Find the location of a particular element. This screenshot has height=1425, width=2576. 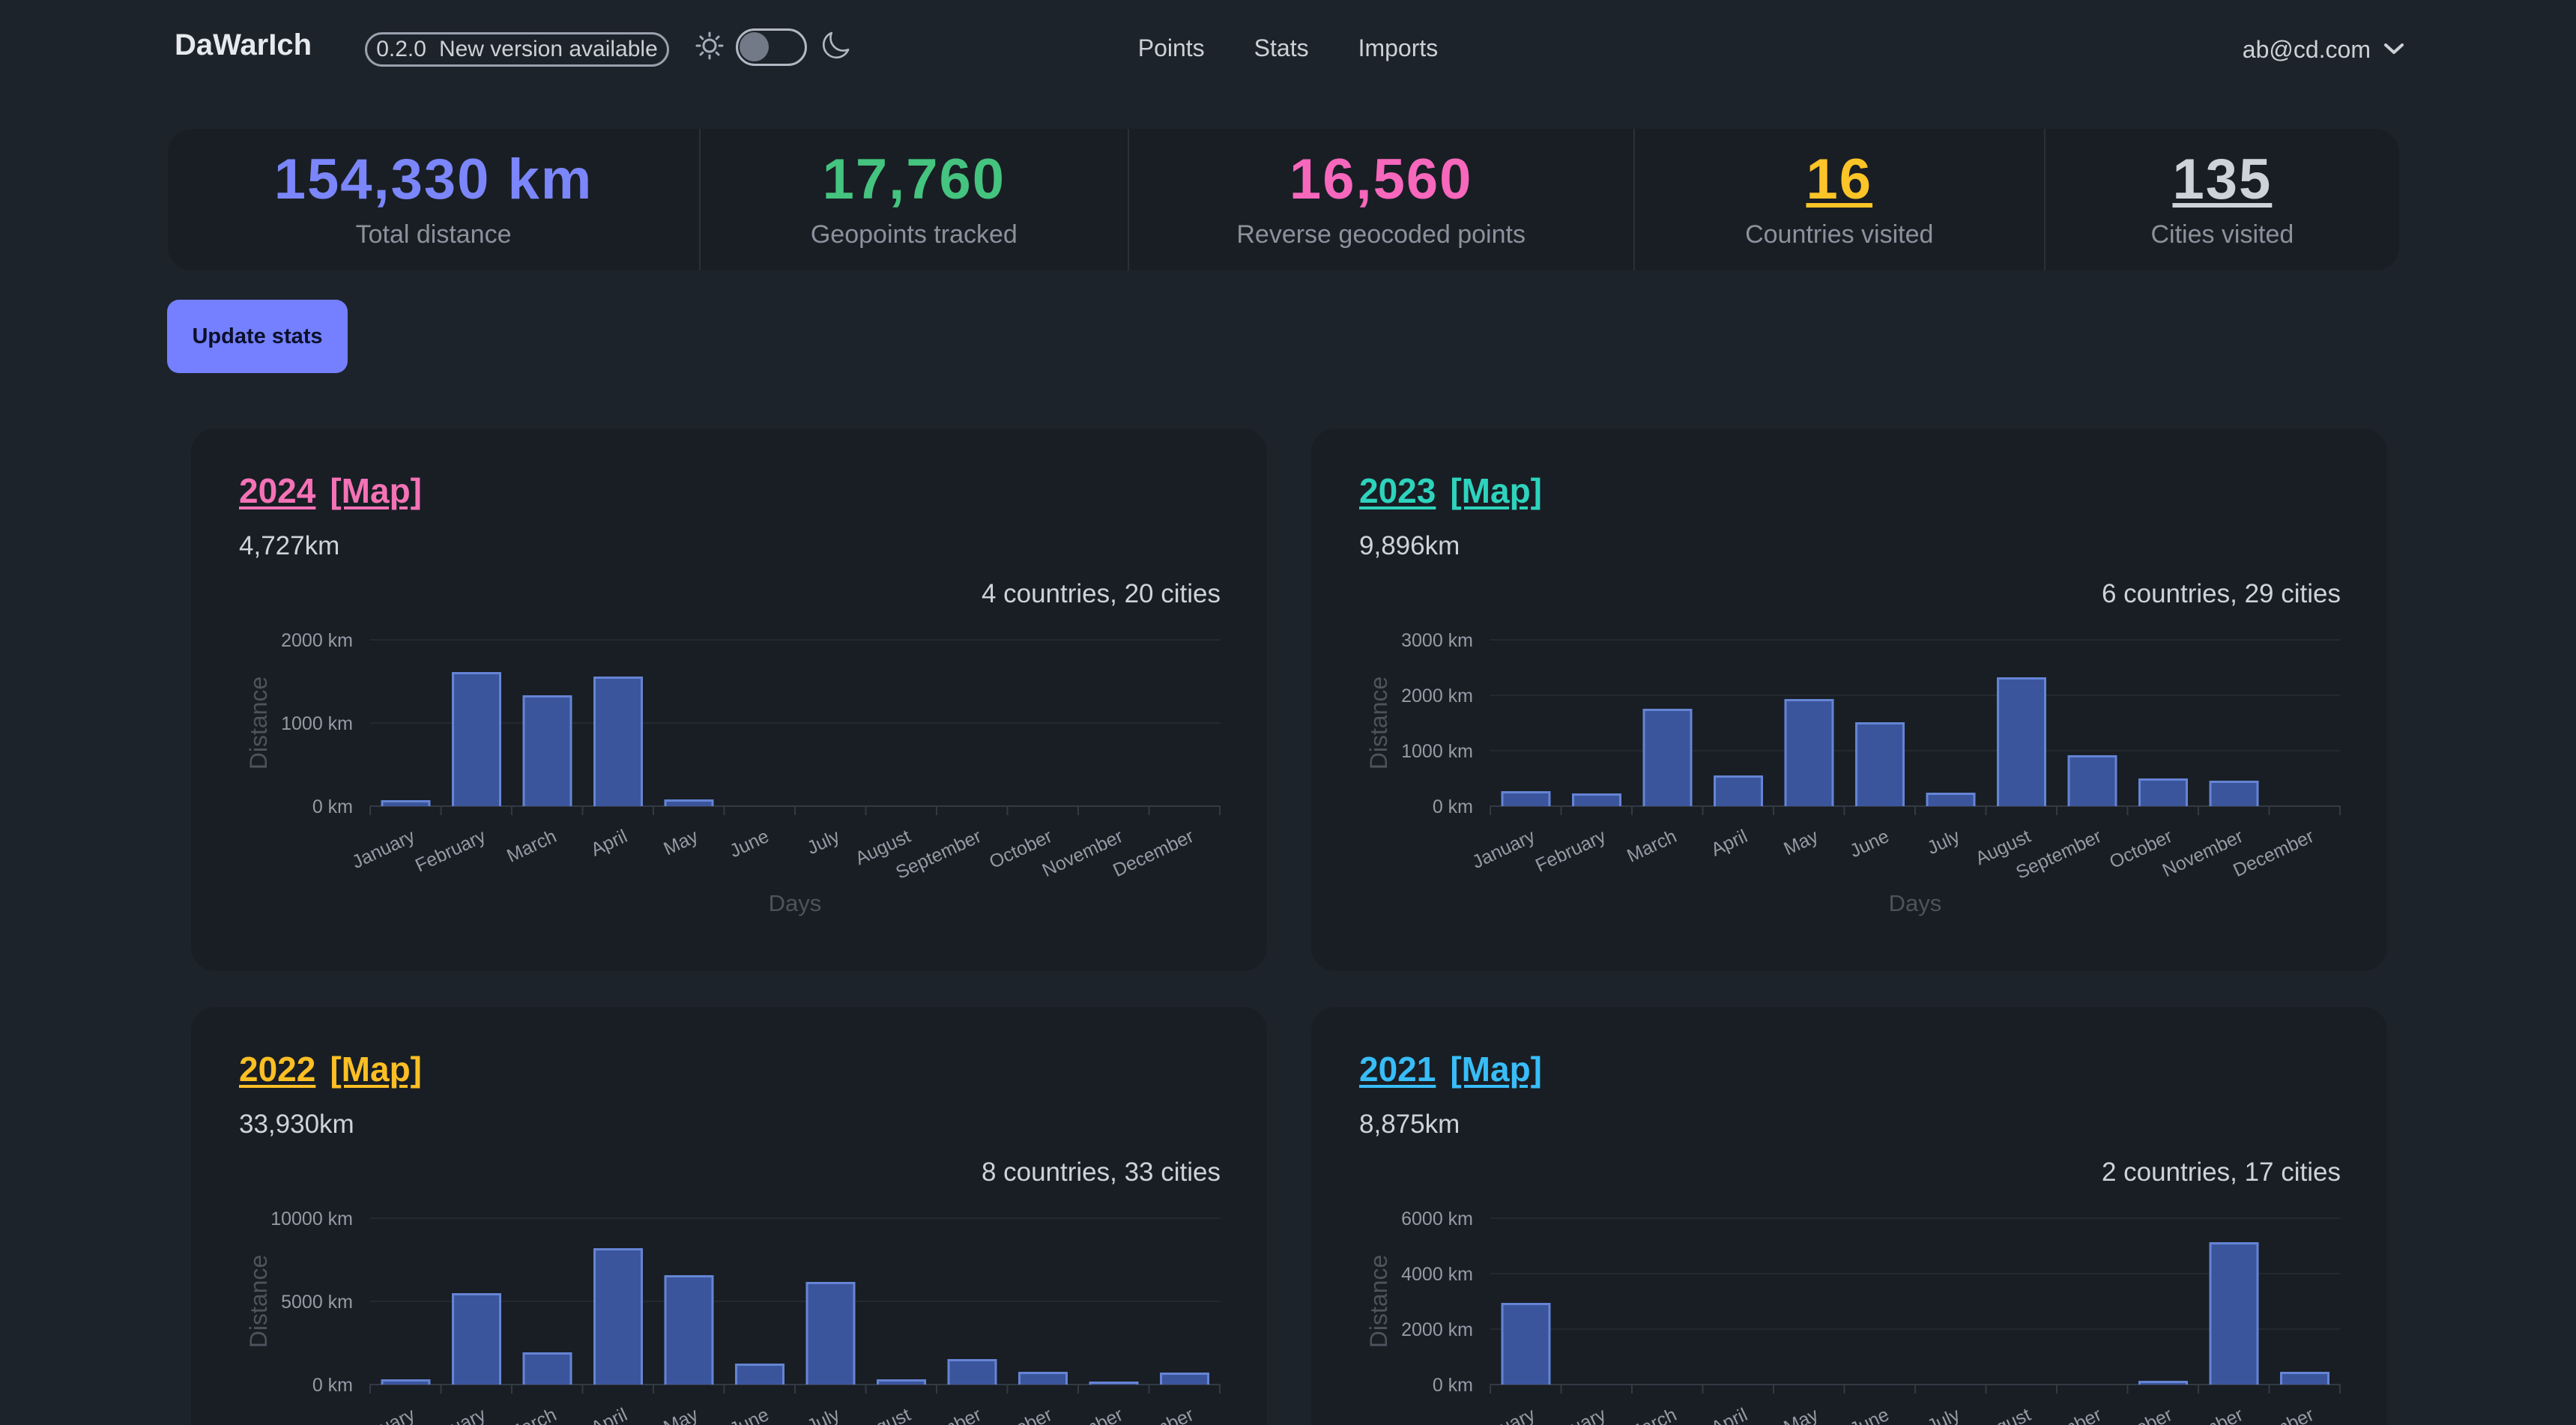

svg-text: 3000 km is located at coordinates (1437, 640).